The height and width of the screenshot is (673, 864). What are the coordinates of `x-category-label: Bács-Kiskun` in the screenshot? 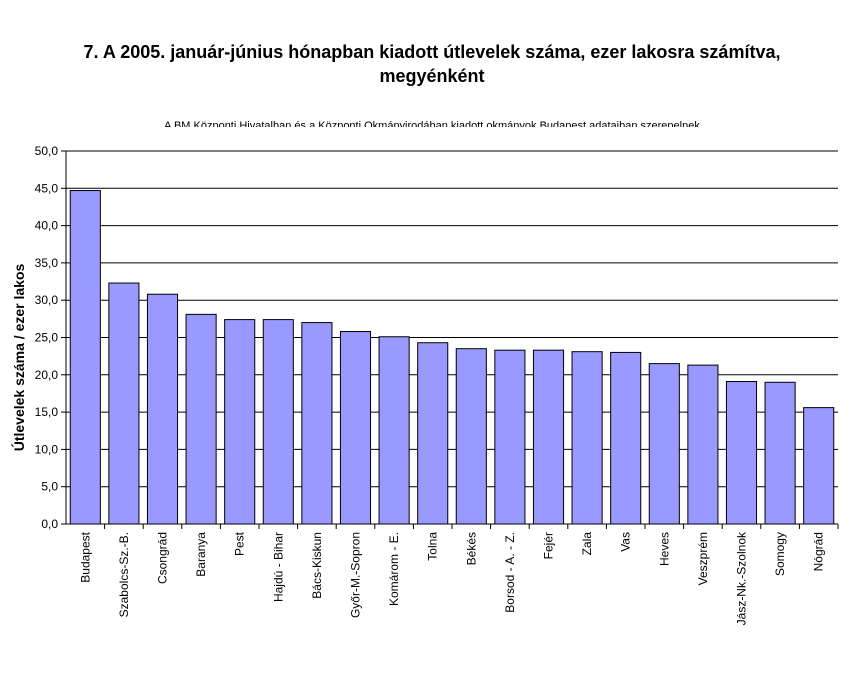 It's located at (317, 565).